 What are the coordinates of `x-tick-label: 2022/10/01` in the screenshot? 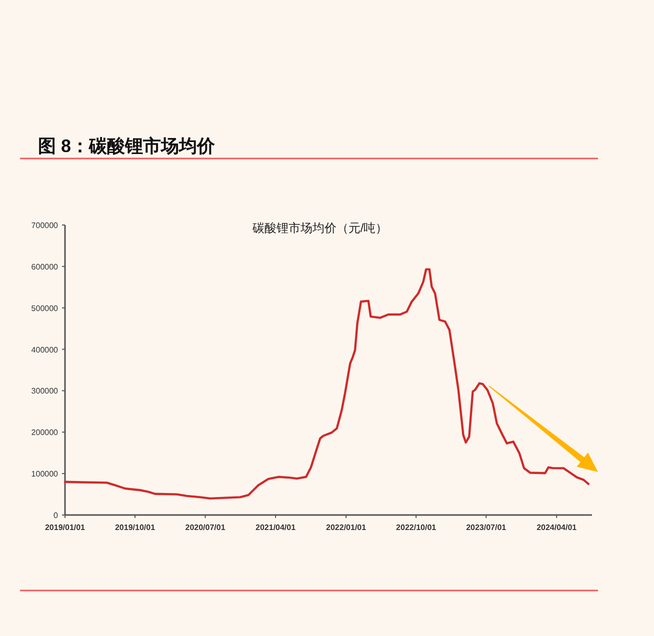 It's located at (416, 527).